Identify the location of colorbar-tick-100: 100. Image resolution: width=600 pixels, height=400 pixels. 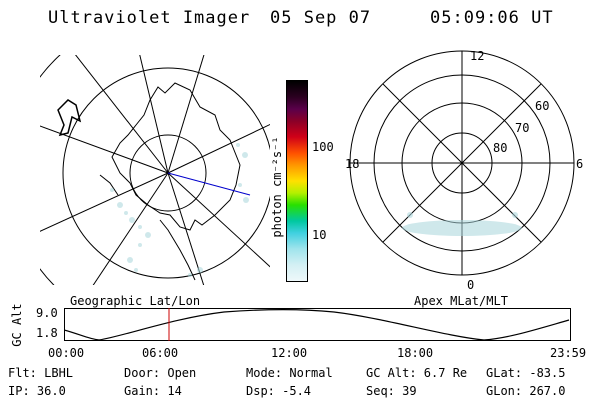
(323, 147).